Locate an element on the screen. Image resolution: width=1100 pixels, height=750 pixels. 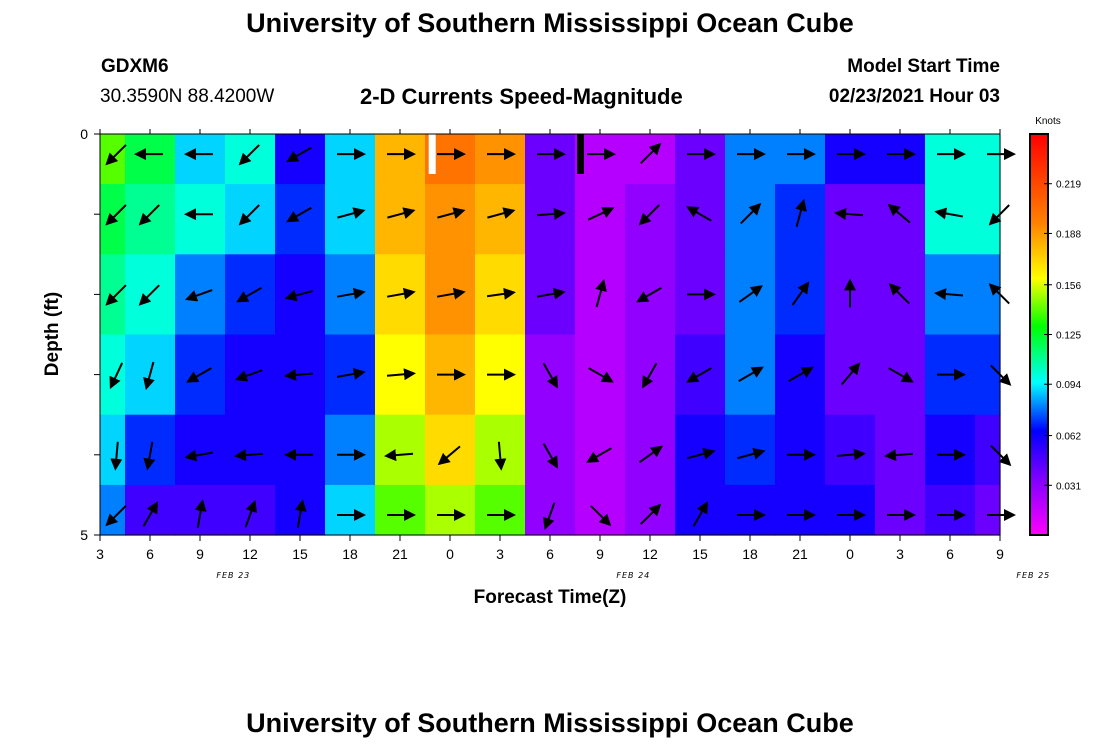
x-axis-title: Forecast Time(Z) is located at coordinates (550, 597).